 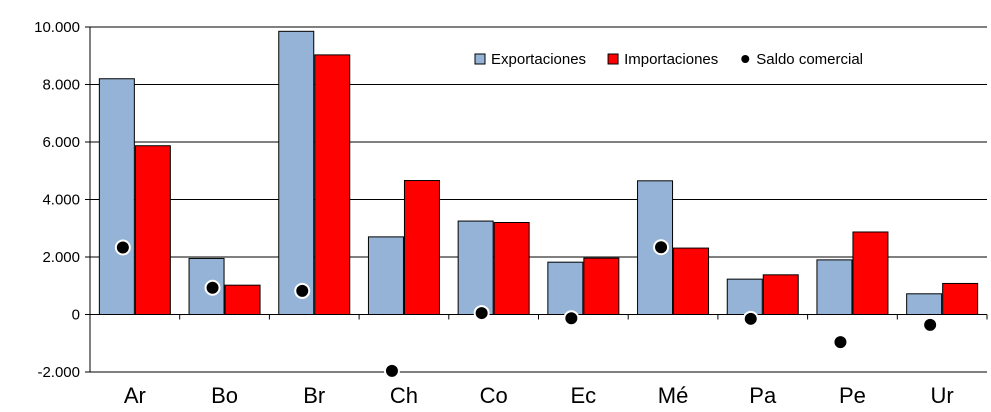 What do you see at coordinates (61, 142) in the screenshot?
I see `y-tick-label-4: 6.000` at bounding box center [61, 142].